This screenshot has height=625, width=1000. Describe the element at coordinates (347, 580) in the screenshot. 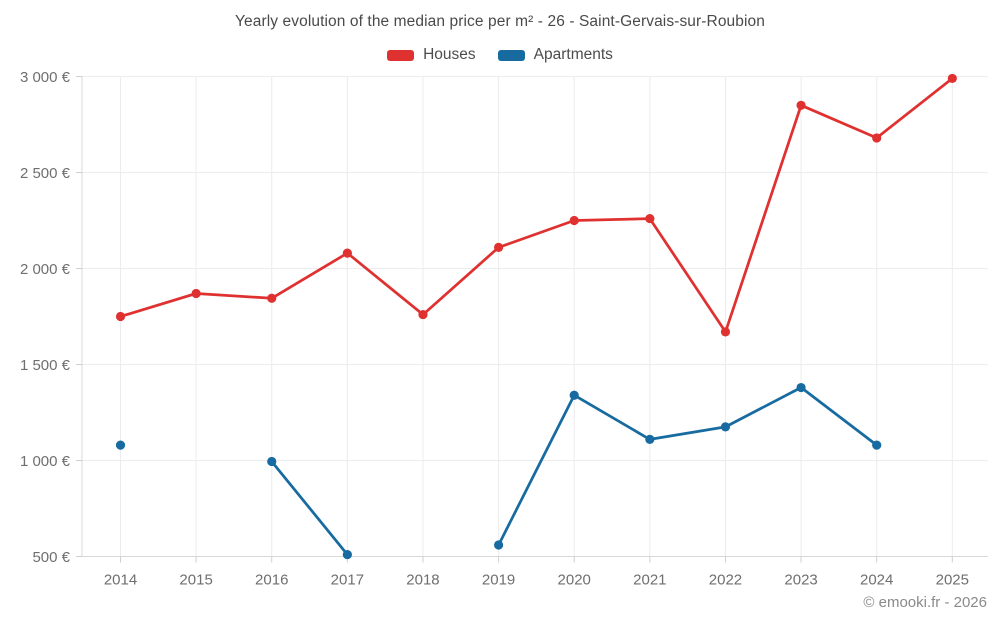

I see `x-tick-label: 2017` at that location.